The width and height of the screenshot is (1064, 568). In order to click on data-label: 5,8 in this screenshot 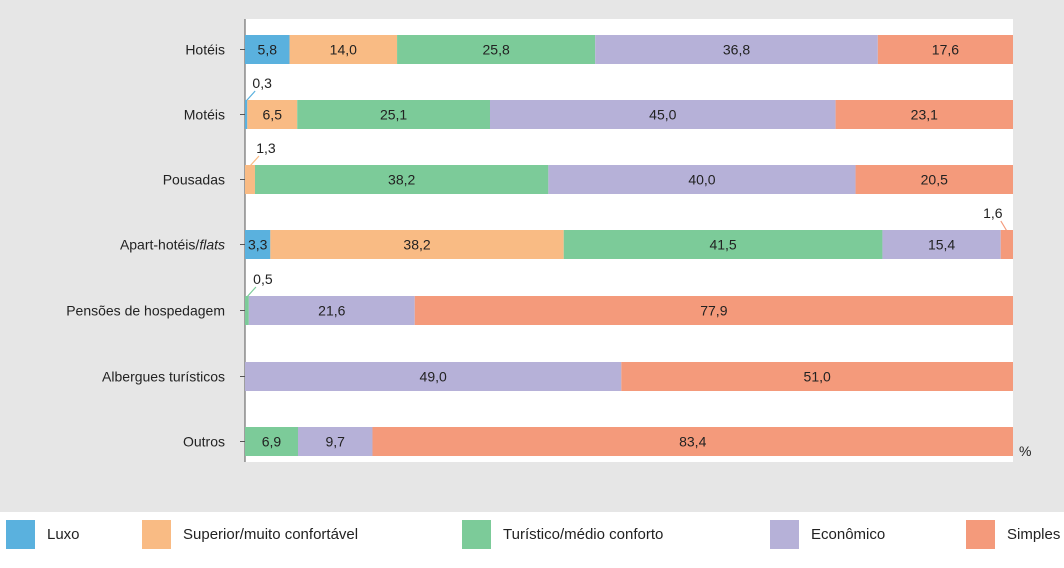, I will do `click(268, 50)`.